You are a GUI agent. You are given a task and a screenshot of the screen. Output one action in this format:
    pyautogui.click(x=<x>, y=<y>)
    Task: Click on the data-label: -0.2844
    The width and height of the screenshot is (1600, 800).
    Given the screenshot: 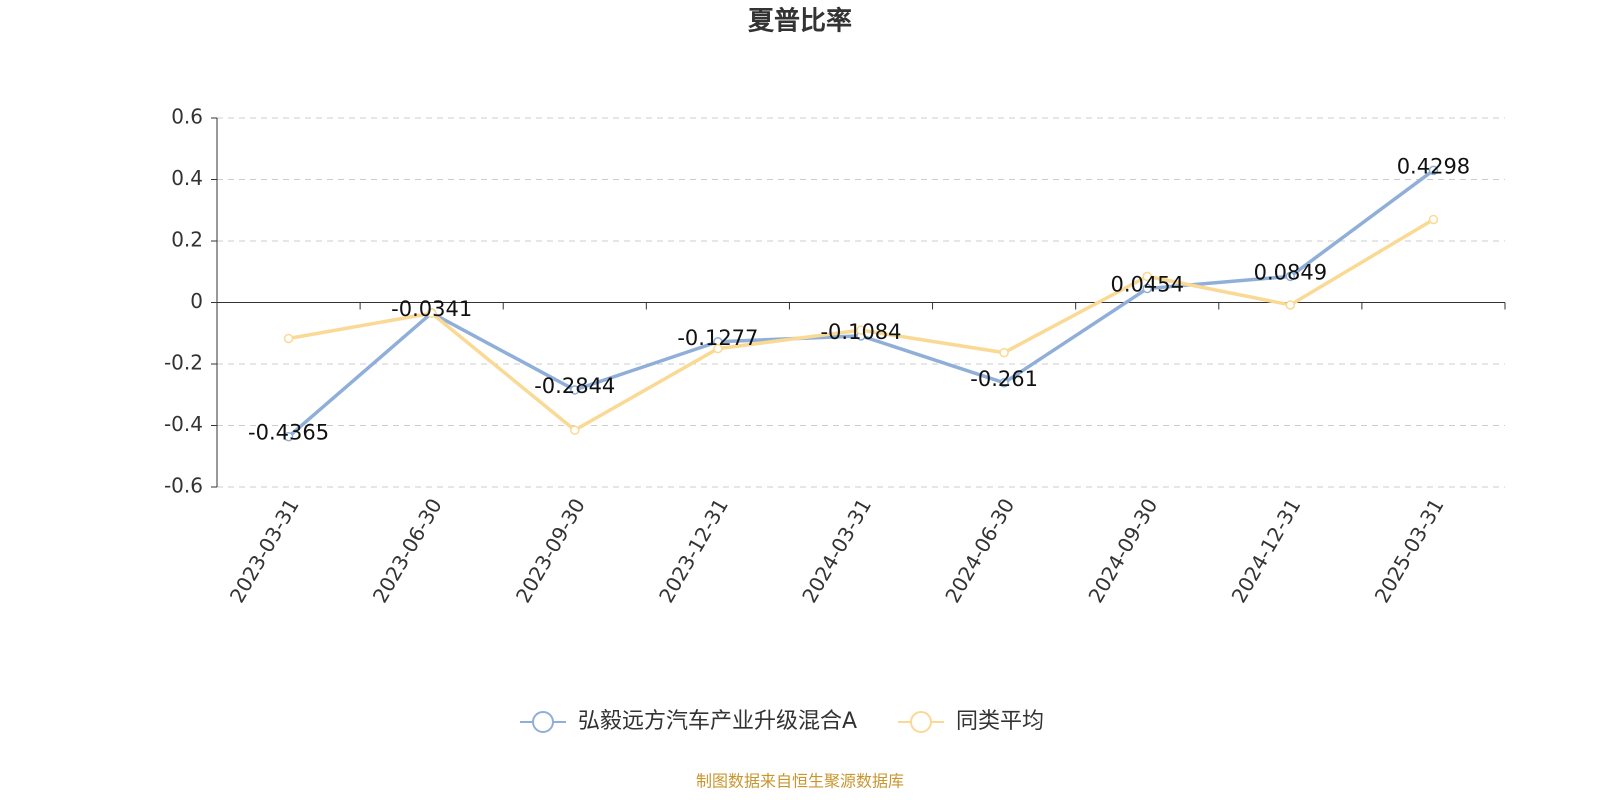 What is the action you would take?
    pyautogui.click(x=574, y=386)
    